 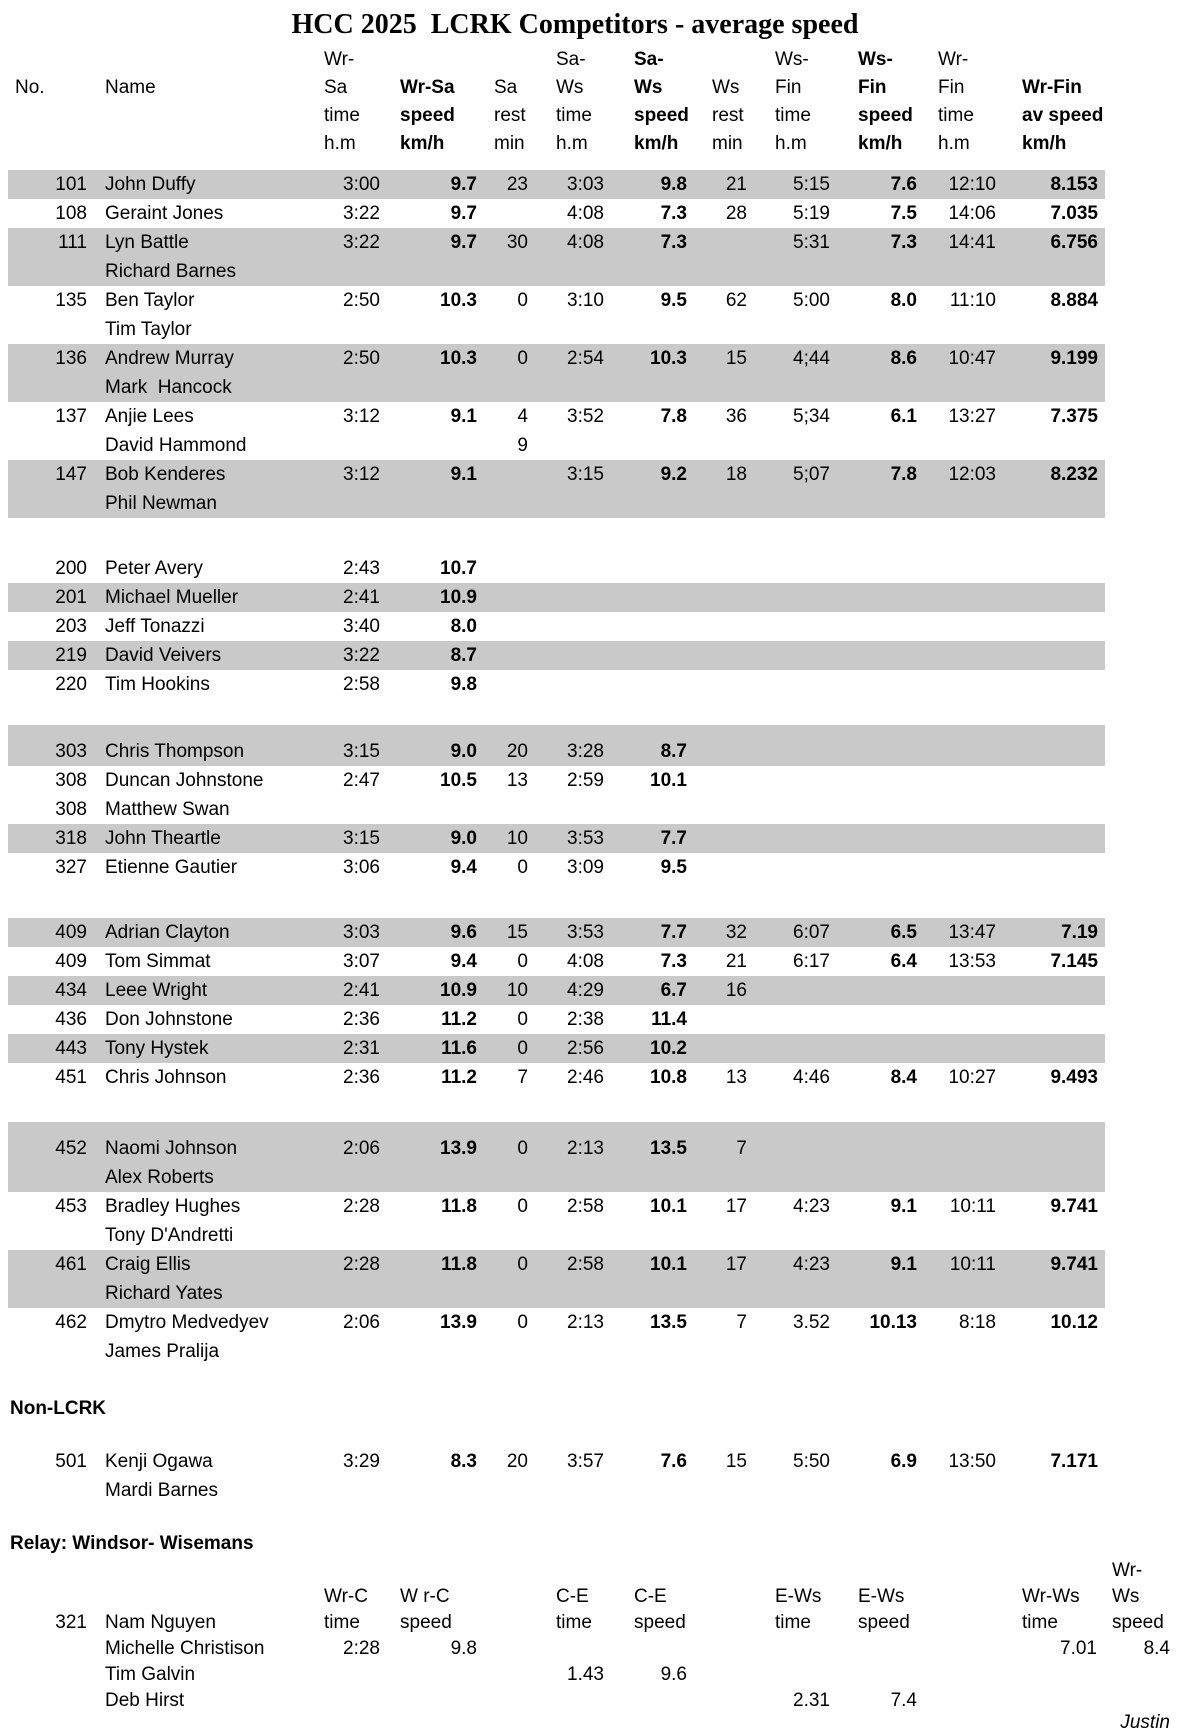 I want to click on column-header-name, so click(x=197, y=144).